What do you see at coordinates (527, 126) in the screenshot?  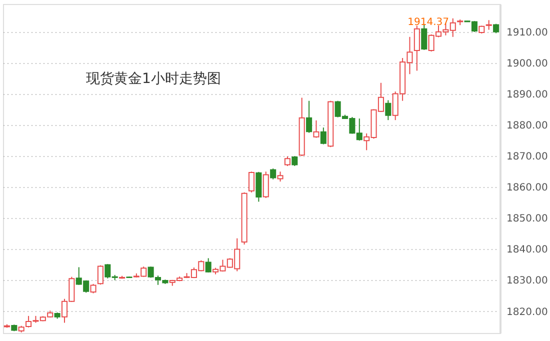 I see `y-tick-label: 1880.00` at bounding box center [527, 126].